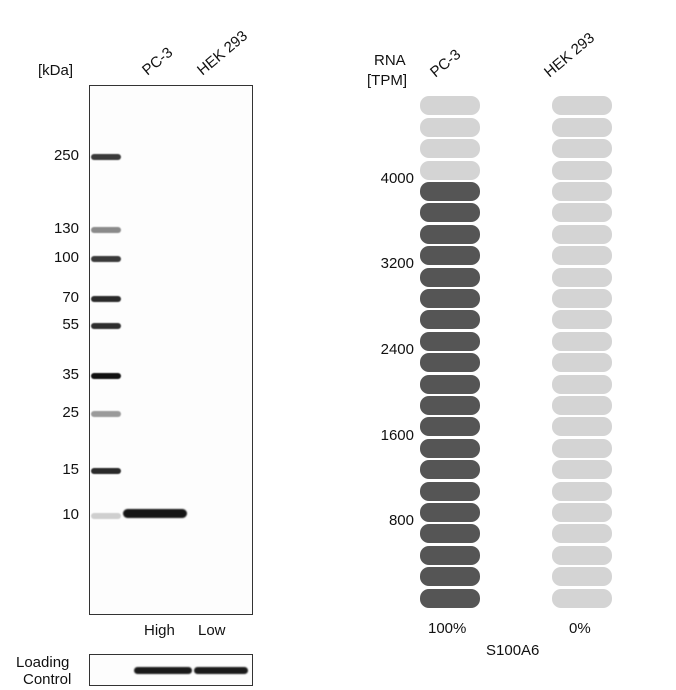 The height and width of the screenshot is (690, 676). I want to click on mw-tick-label: 130, so click(66, 228).